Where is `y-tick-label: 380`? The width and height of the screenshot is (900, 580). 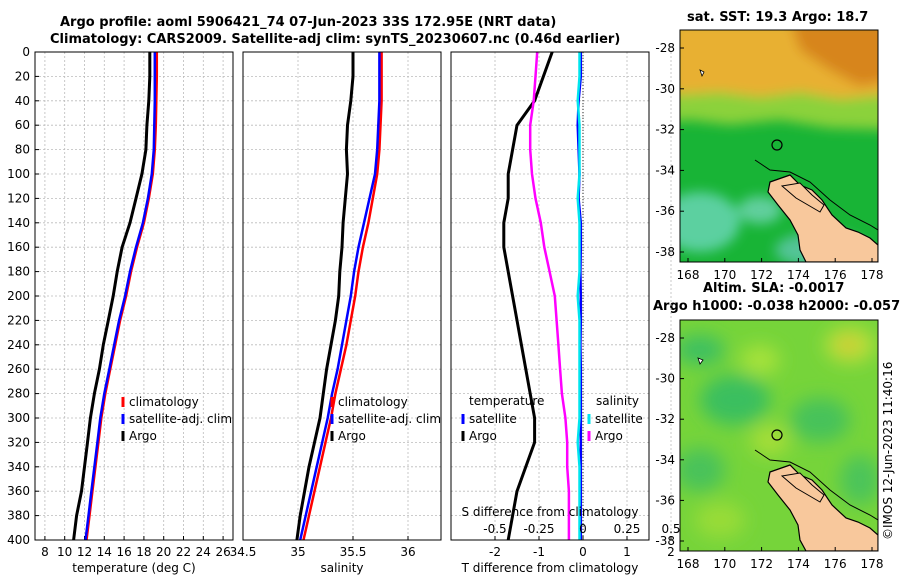
y-tick-label: 380 is located at coordinates (18, 516).